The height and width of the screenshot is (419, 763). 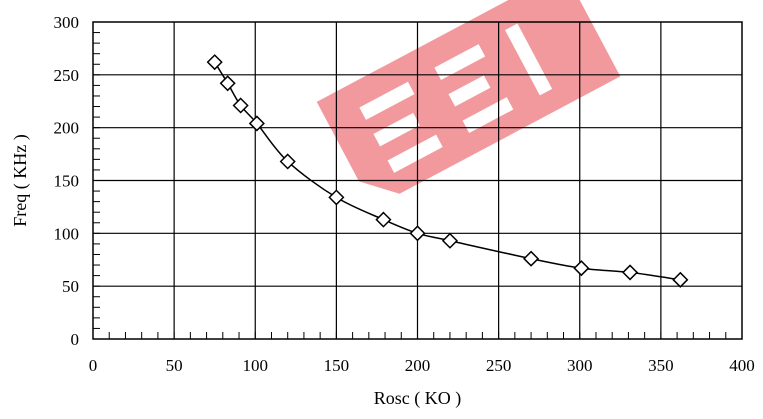 I want to click on y-tick-label: 250, so click(x=67, y=75).